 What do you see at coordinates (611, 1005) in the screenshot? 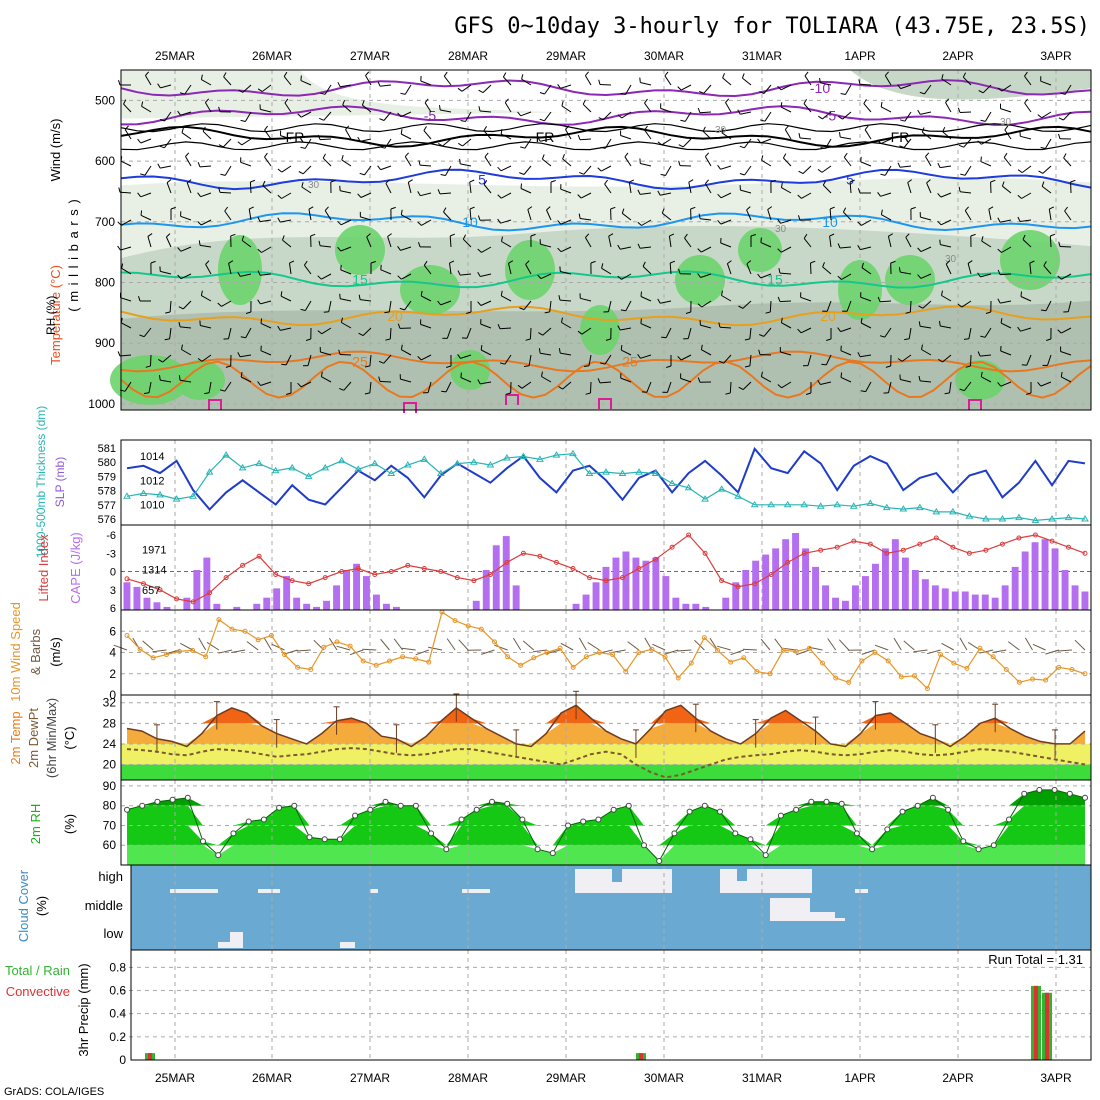
I see `panel-bg` at bounding box center [611, 1005].